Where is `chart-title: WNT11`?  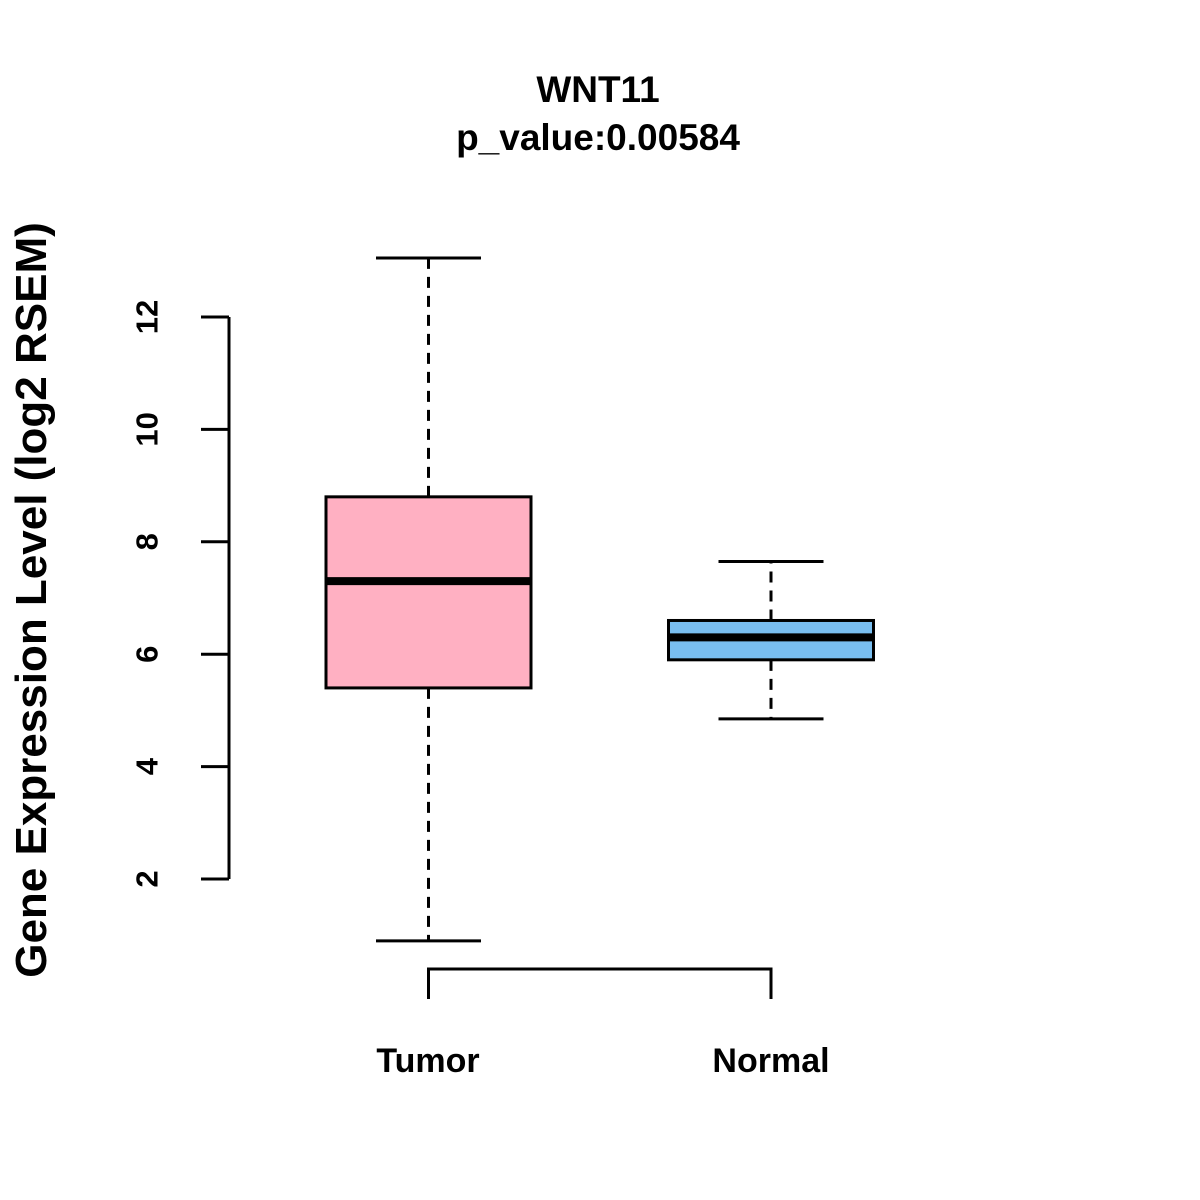
chart-title: WNT11 is located at coordinates (598, 89).